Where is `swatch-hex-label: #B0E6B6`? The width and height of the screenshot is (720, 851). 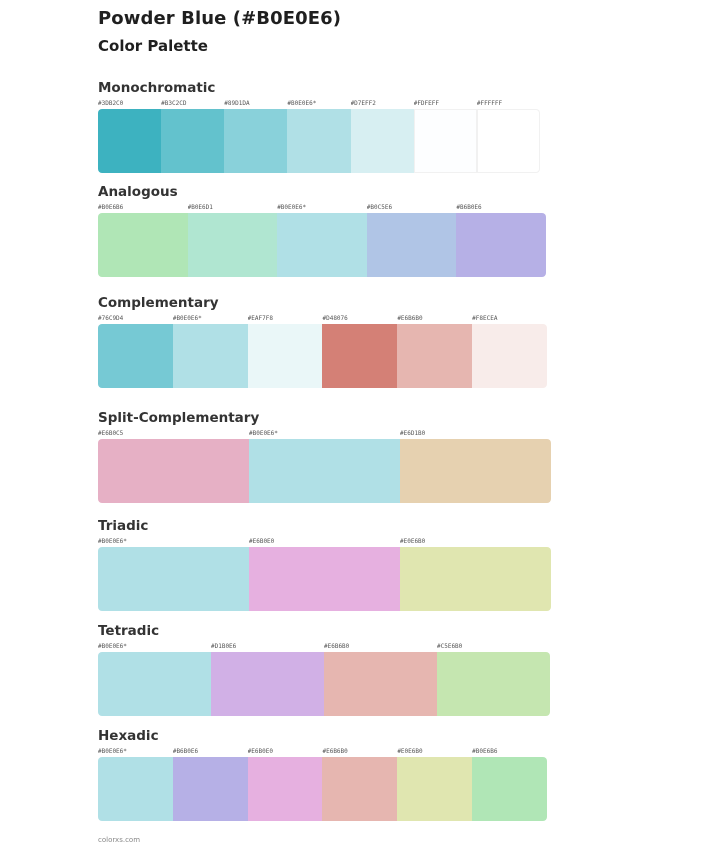
swatch-hex-label: #B0E6B6 is located at coordinates (485, 751).